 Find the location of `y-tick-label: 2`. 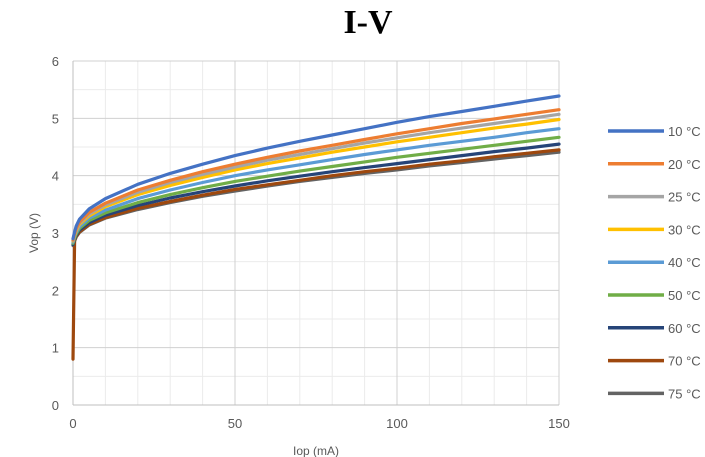

y-tick-label: 2 is located at coordinates (55, 290).